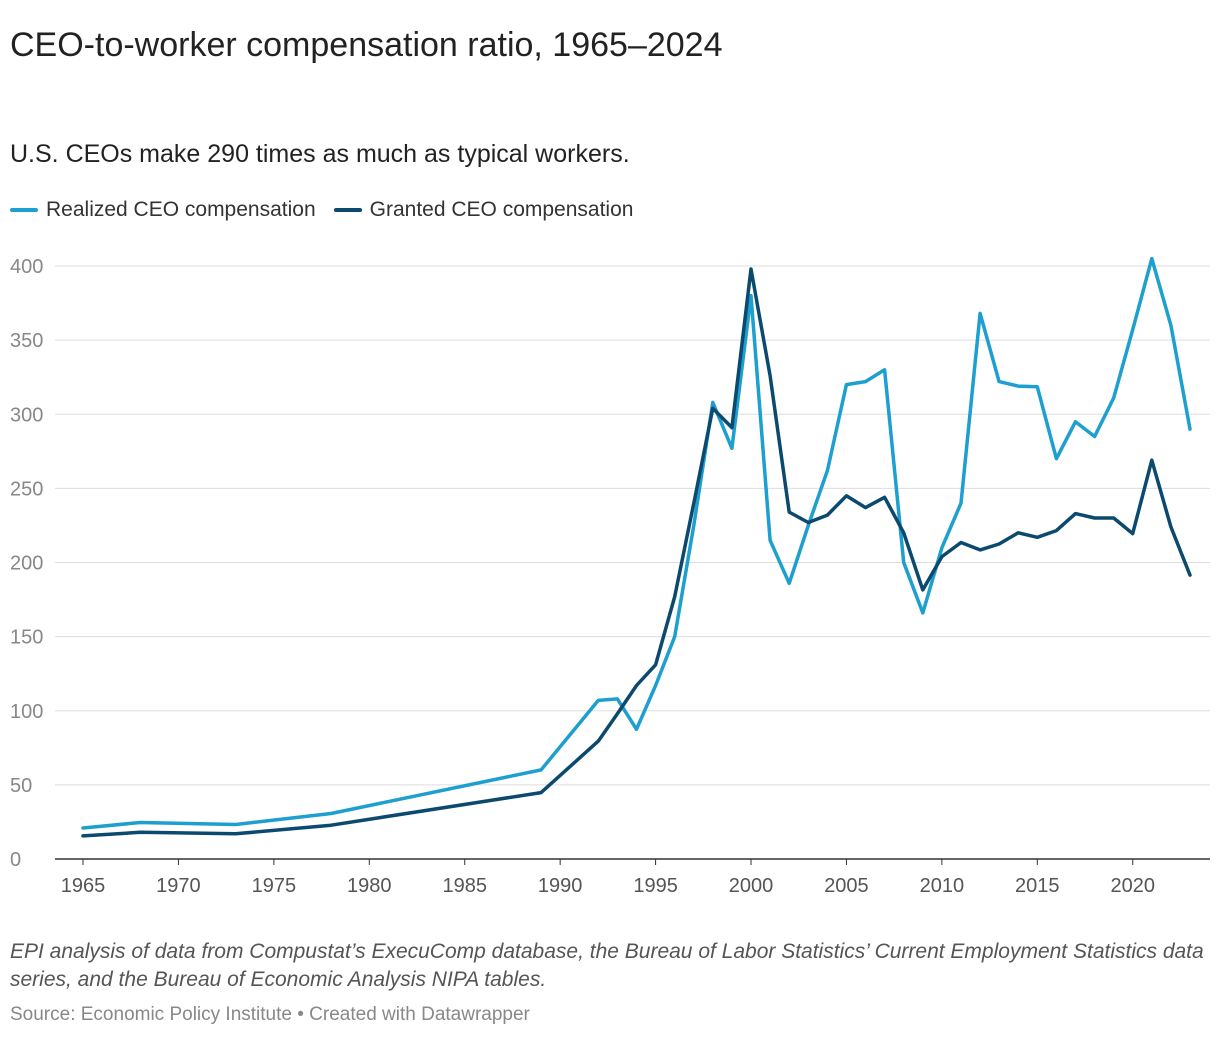 The height and width of the screenshot is (1042, 1220). Describe the element at coordinates (181, 209) in the screenshot. I see `legend-label-realized: Realized CEO compensation` at that location.